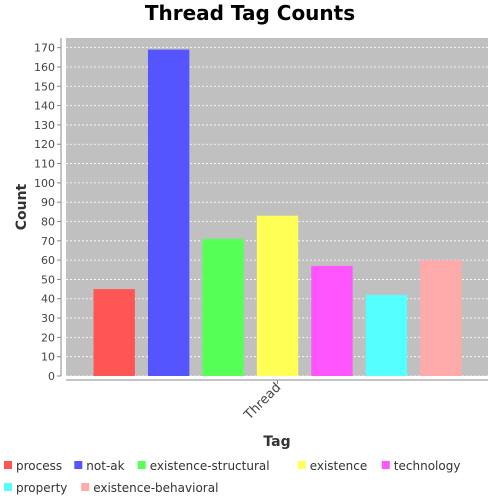 The image size is (500, 500). What do you see at coordinates (277, 295) in the screenshot?
I see `bar-existence` at bounding box center [277, 295].